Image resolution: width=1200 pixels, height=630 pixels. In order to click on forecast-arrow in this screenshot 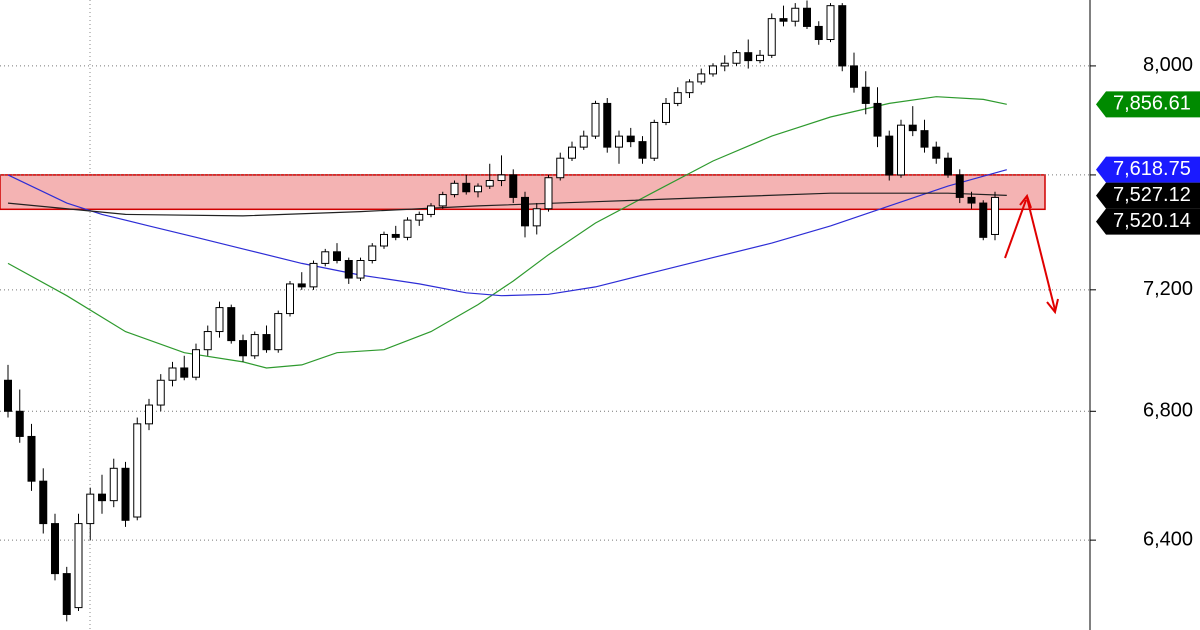, I will do `click(1031, 254)`.